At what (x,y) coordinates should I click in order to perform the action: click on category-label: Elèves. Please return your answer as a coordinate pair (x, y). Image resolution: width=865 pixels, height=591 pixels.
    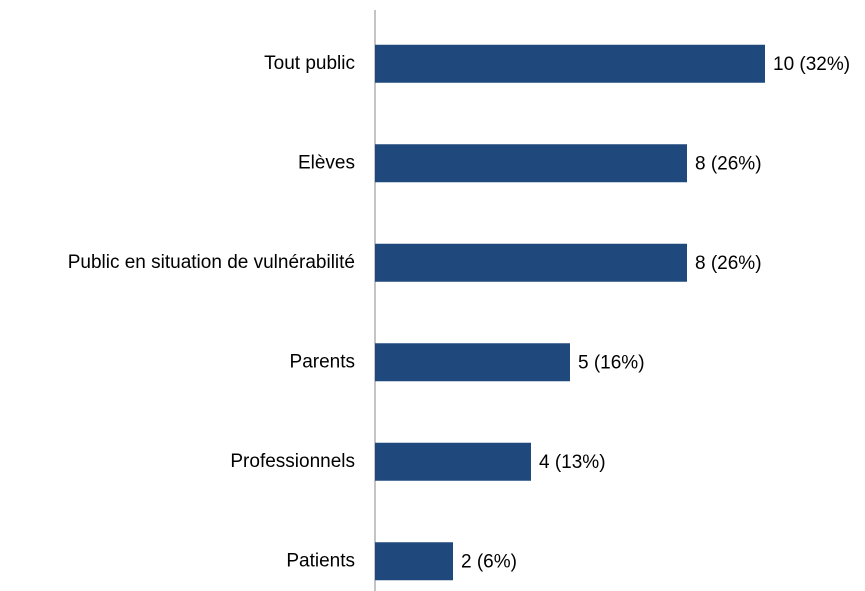
    Looking at the image, I should click on (326, 162).